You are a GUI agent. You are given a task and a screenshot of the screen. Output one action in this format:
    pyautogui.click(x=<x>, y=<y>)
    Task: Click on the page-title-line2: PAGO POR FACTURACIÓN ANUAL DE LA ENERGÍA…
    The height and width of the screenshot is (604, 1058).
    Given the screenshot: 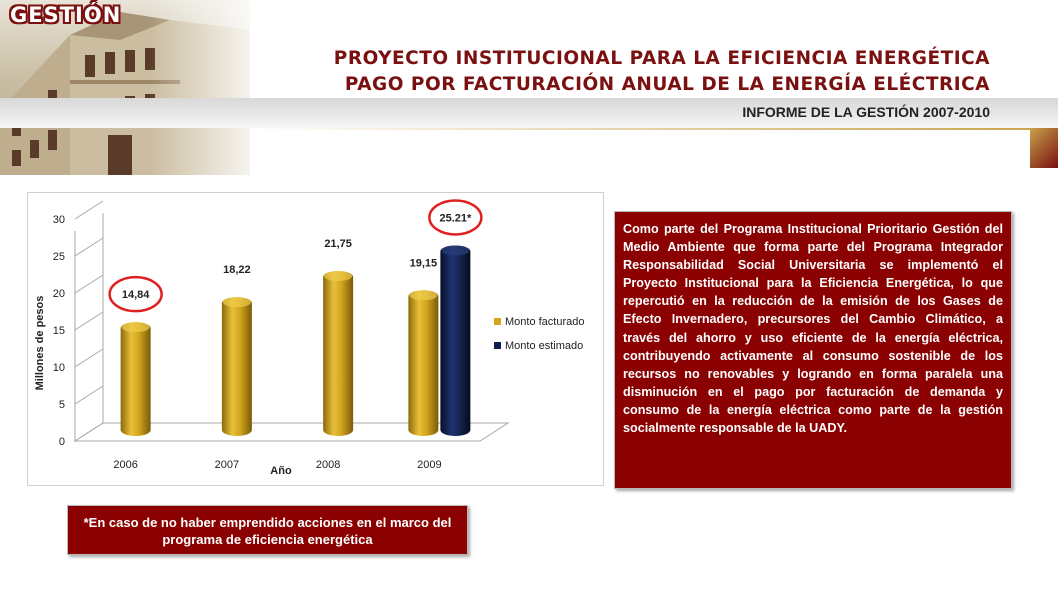 What is the action you would take?
    pyautogui.click(x=667, y=84)
    